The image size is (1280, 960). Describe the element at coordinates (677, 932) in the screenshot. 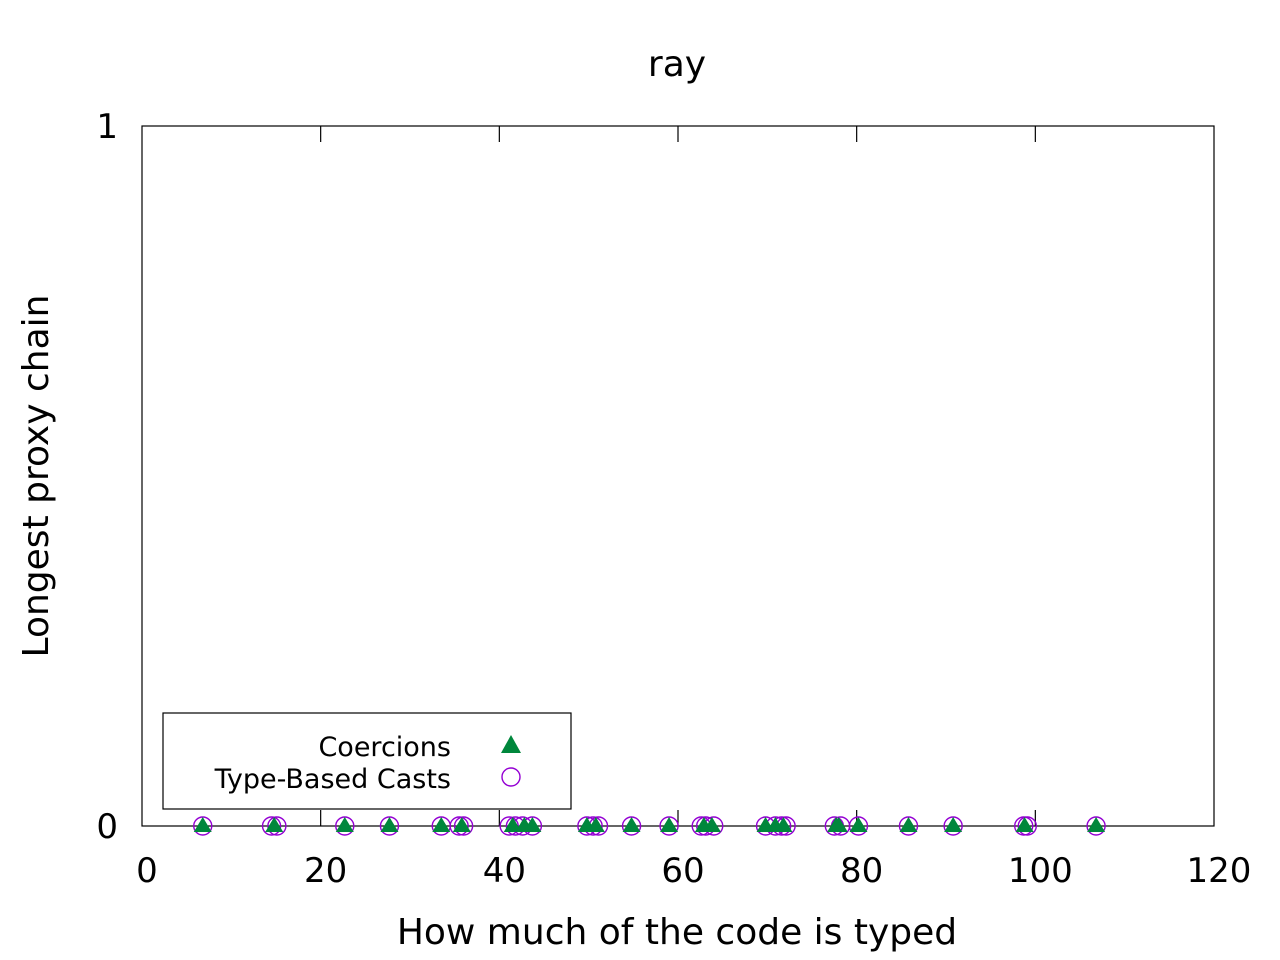

I see `x-axis-title: How much of the code is typed` at that location.